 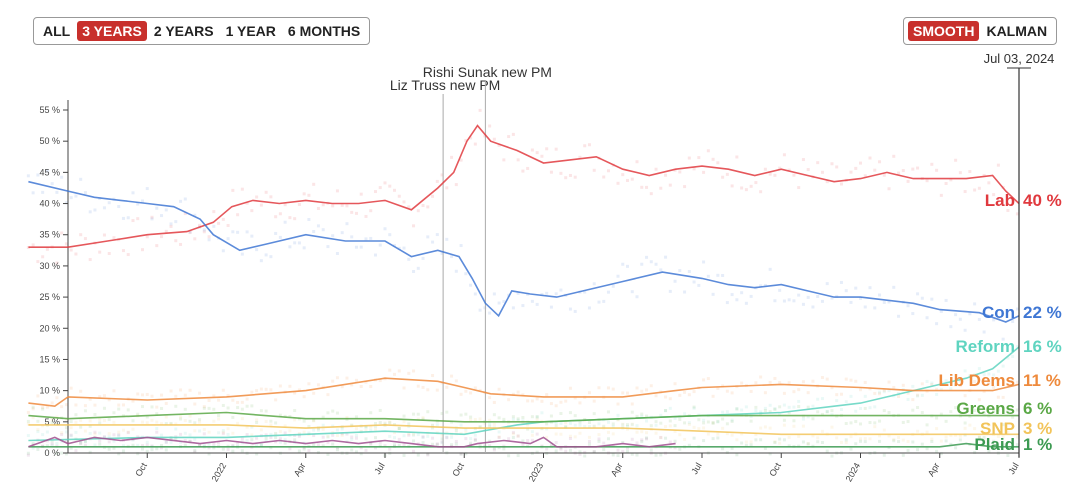 What do you see at coordinates (57, 31) in the screenshot?
I see `range-all-button: ALL` at bounding box center [57, 31].